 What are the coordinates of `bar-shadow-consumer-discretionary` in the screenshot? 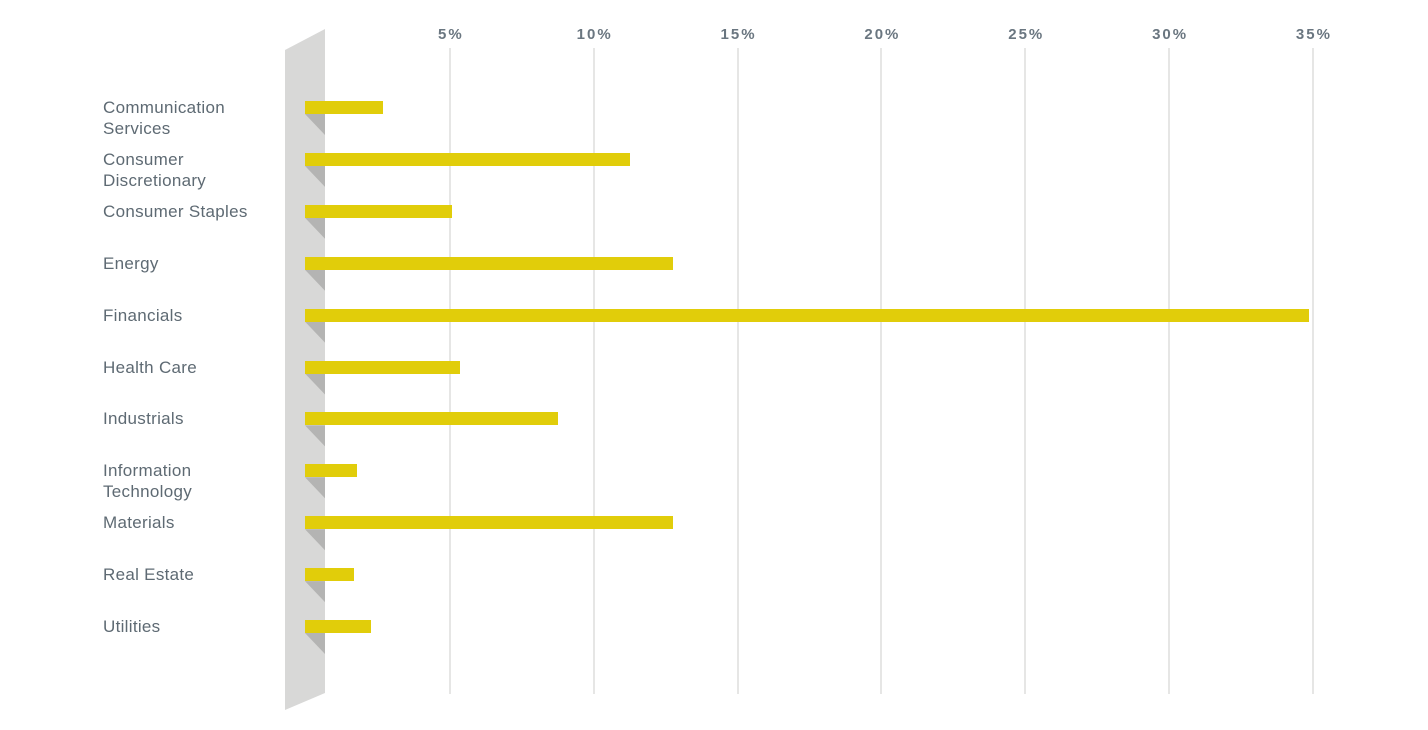 It's located at (315, 176).